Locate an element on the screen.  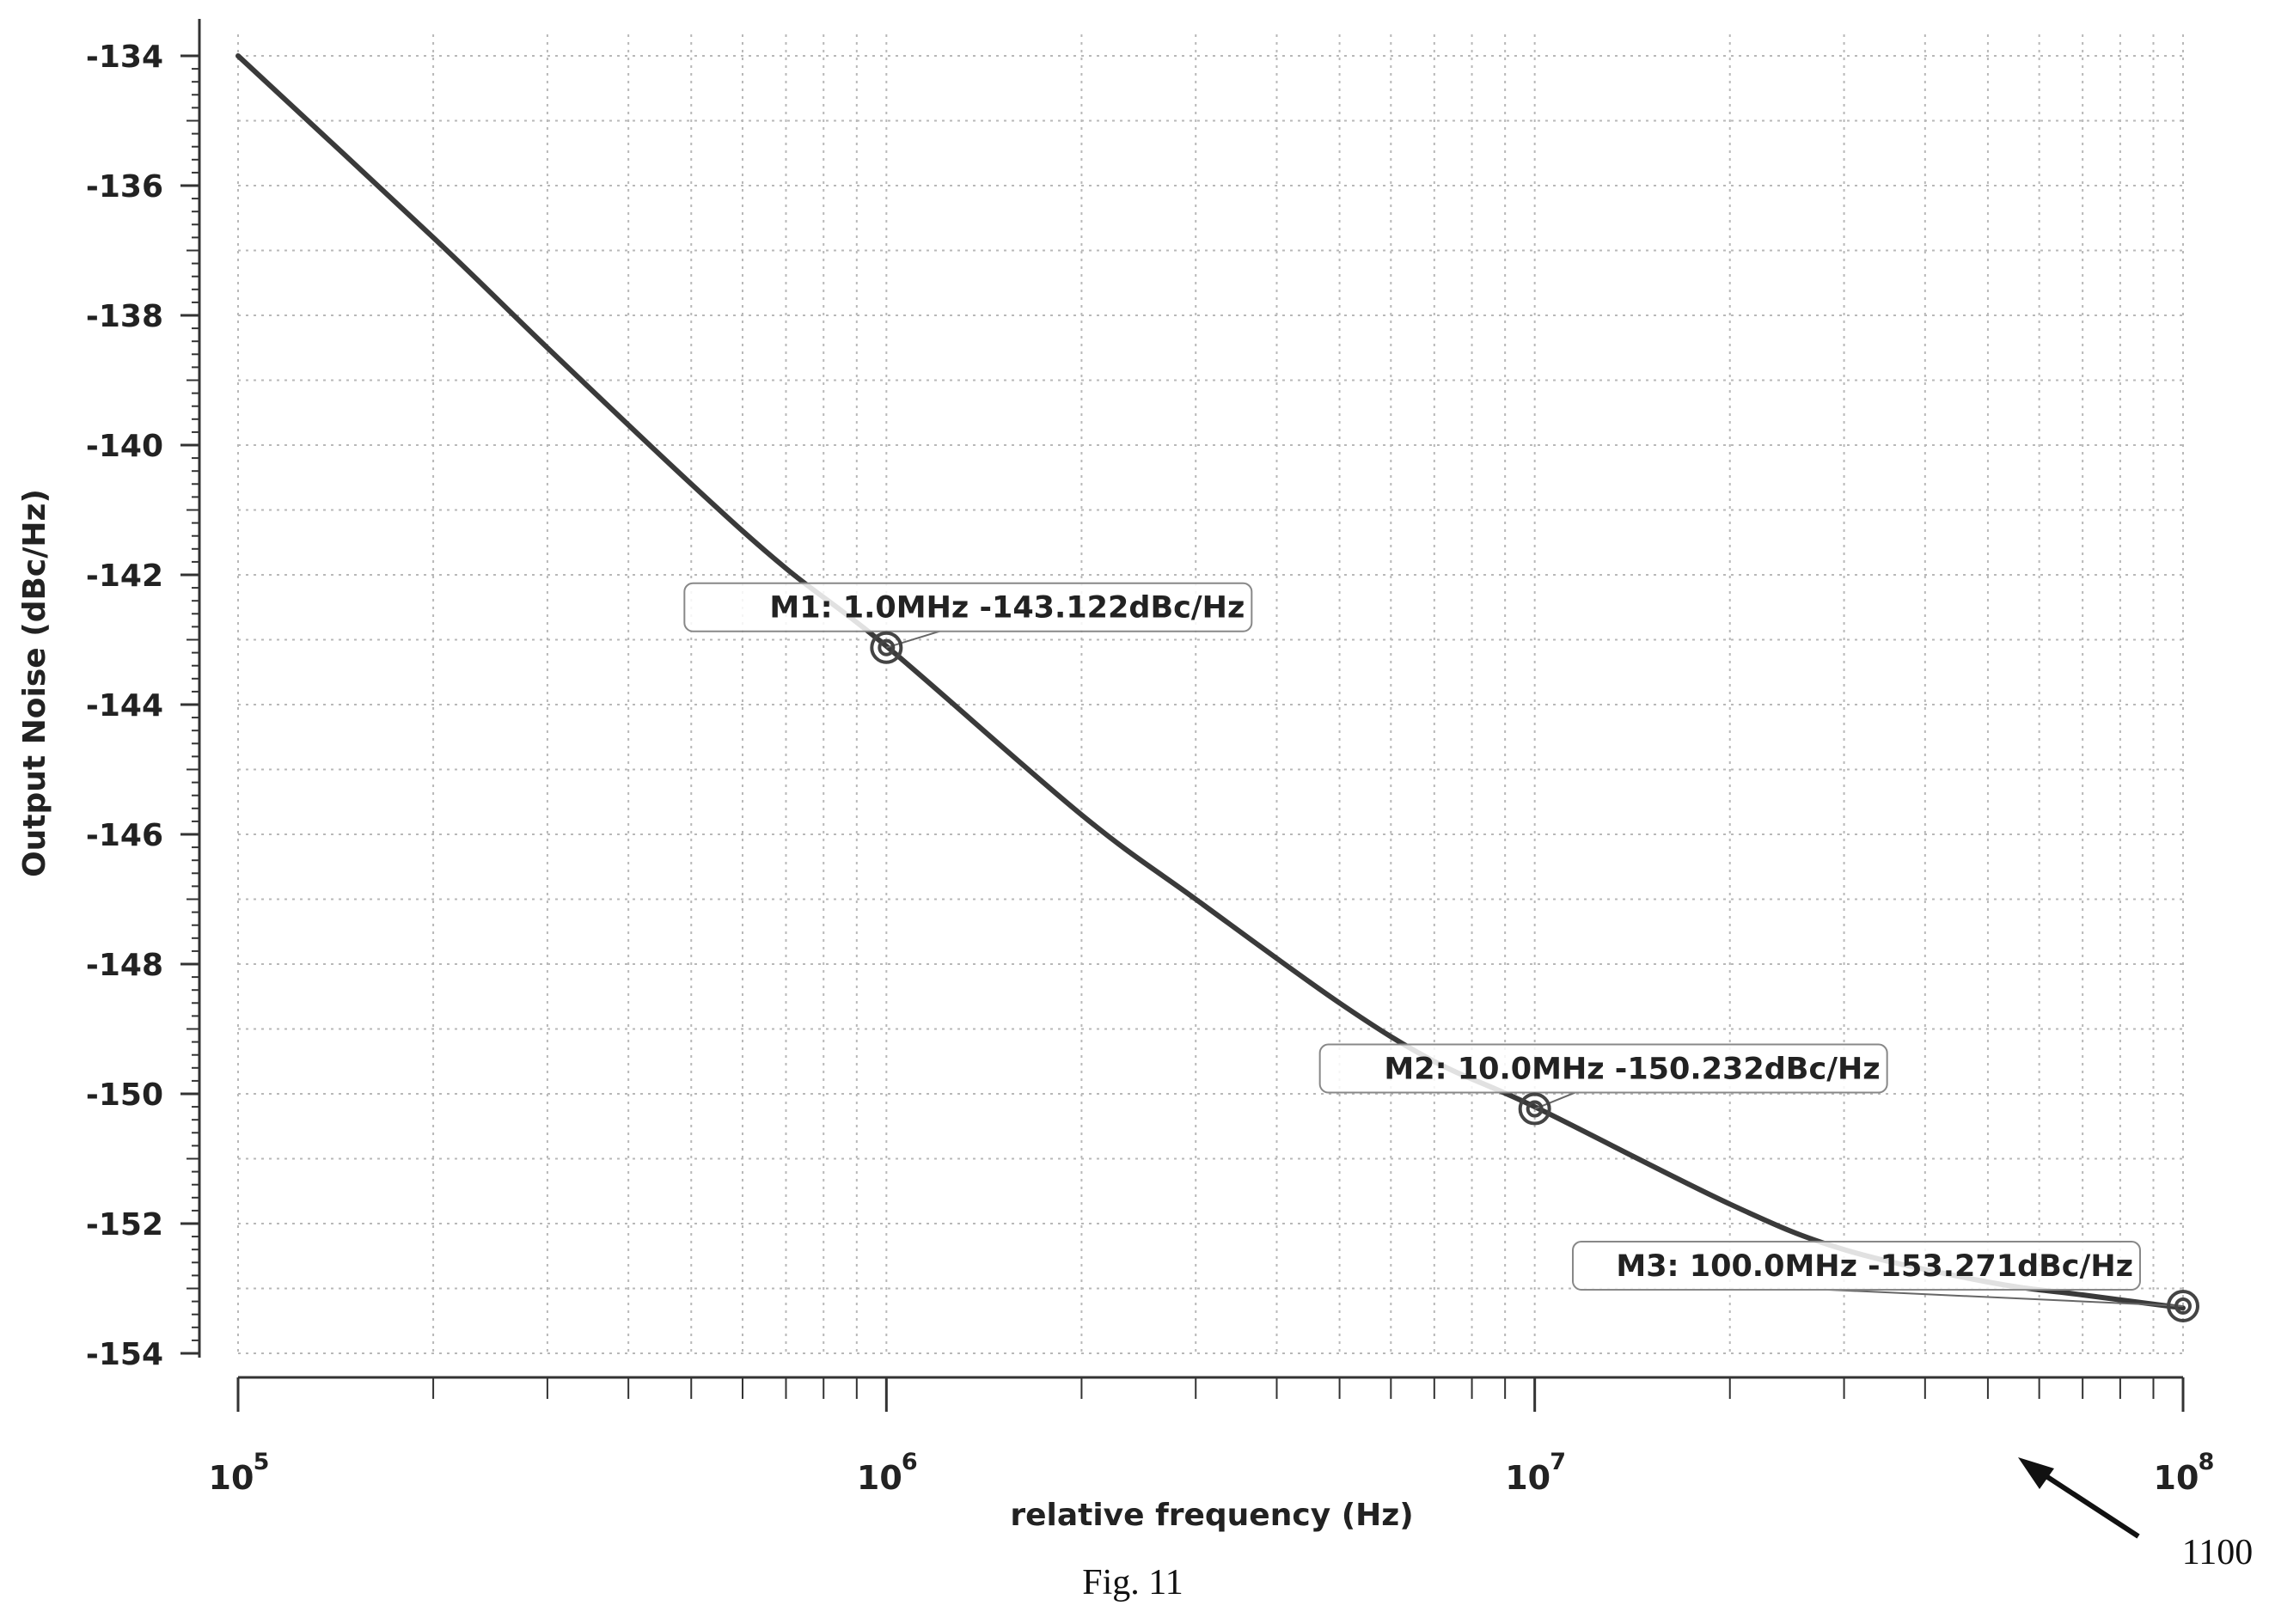
marker-label: M1: 1.0MHz -143.122dBc/Hz is located at coordinates (1007, 608).